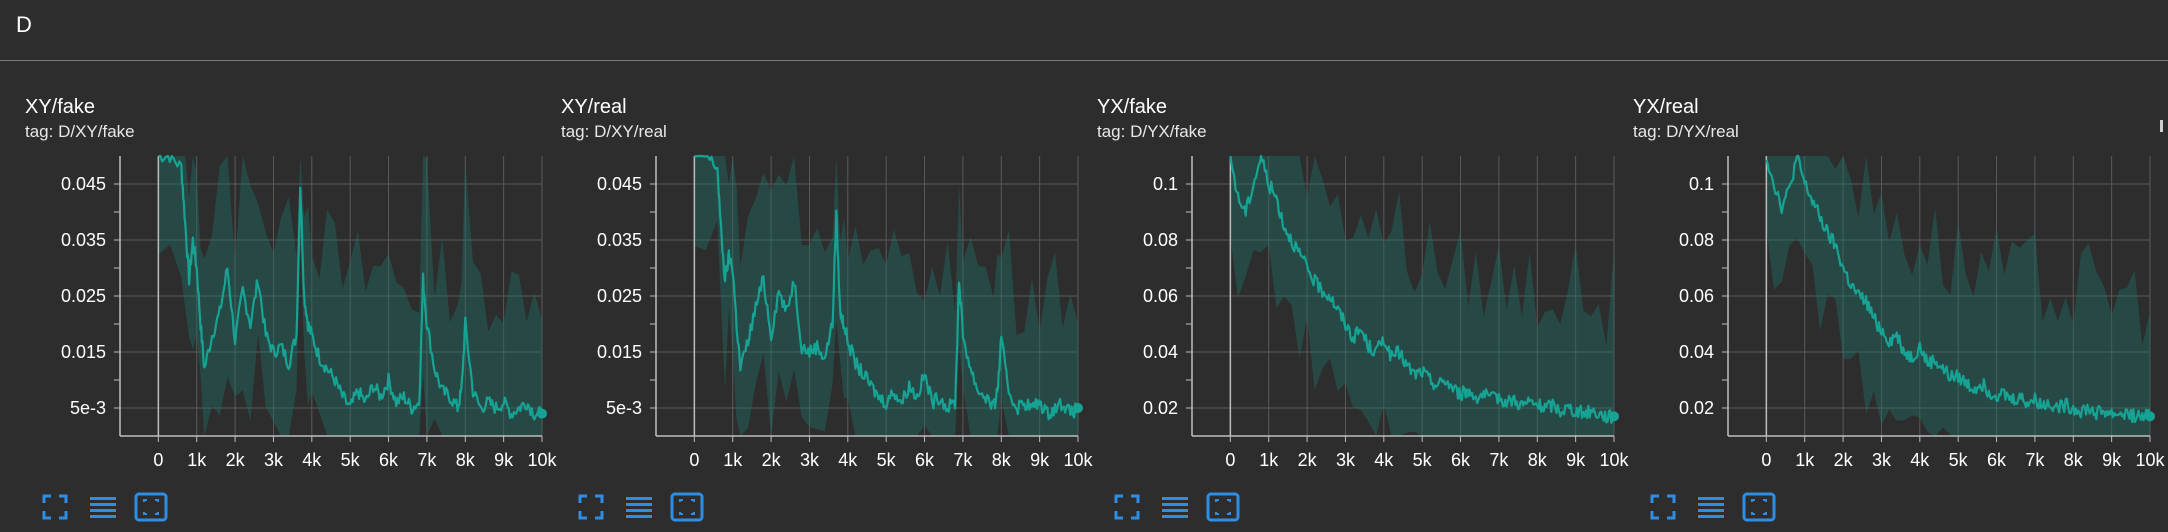  I want to click on y-tick-label: 0.06, so click(1696, 296).